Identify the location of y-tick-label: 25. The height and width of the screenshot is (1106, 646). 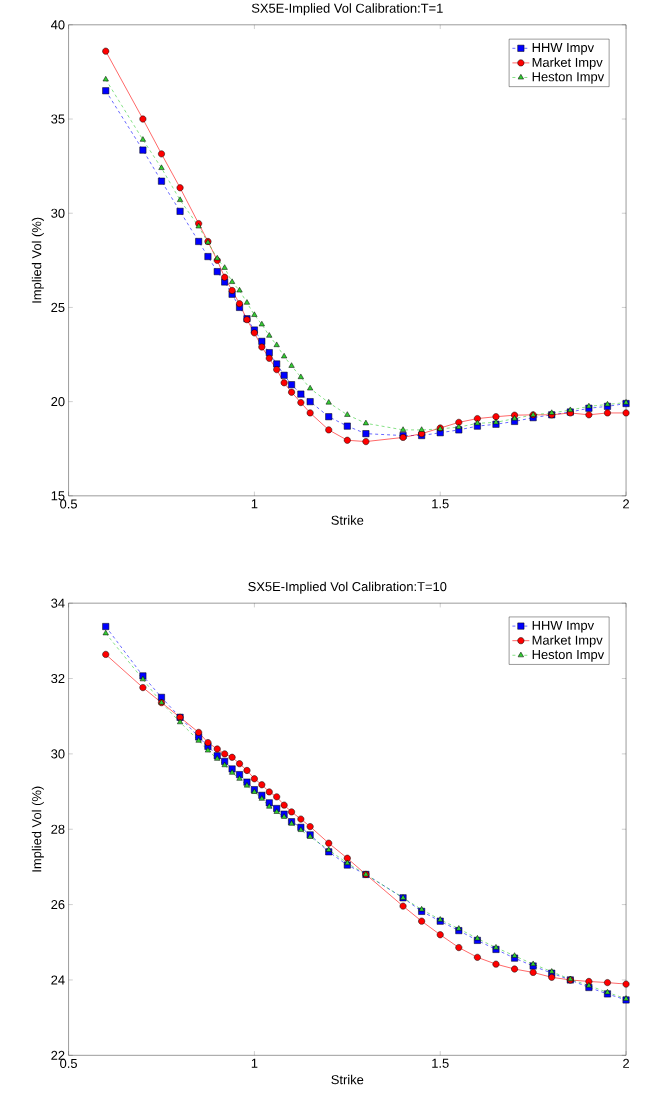
(58, 307).